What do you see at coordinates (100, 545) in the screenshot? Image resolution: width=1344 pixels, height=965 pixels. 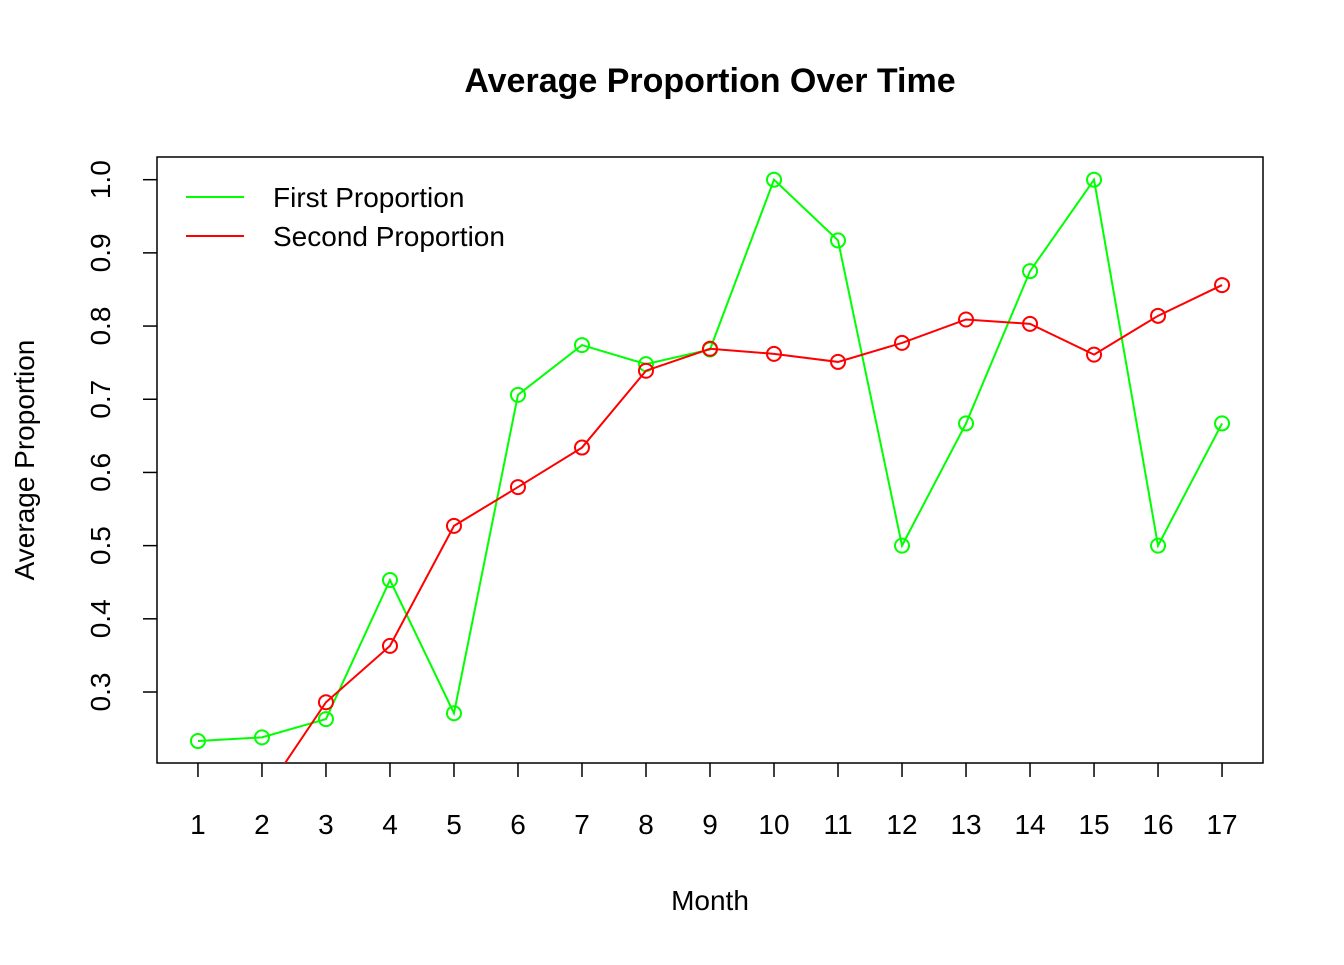 I see `y-tick-label: 0.5` at bounding box center [100, 545].